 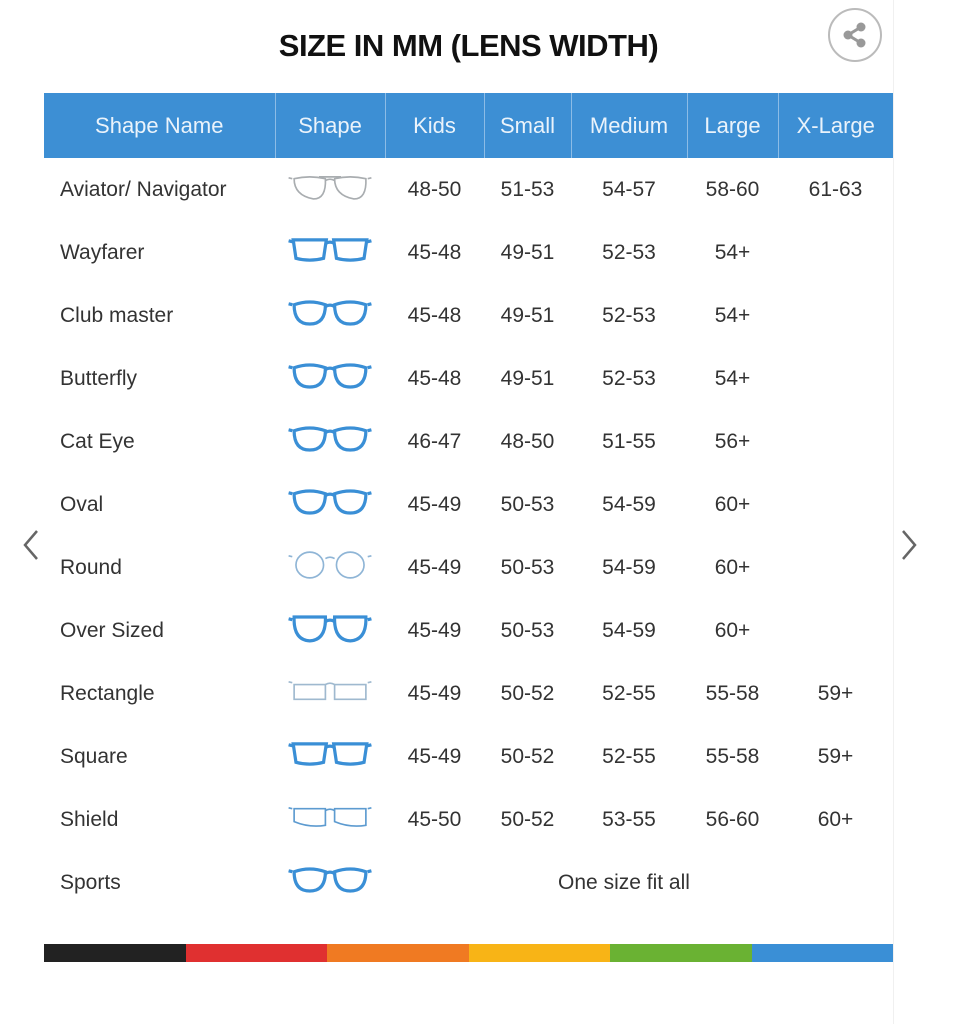 I want to click on page-title: SIZE IN MM (LENS WIDTH), so click(x=468, y=45).